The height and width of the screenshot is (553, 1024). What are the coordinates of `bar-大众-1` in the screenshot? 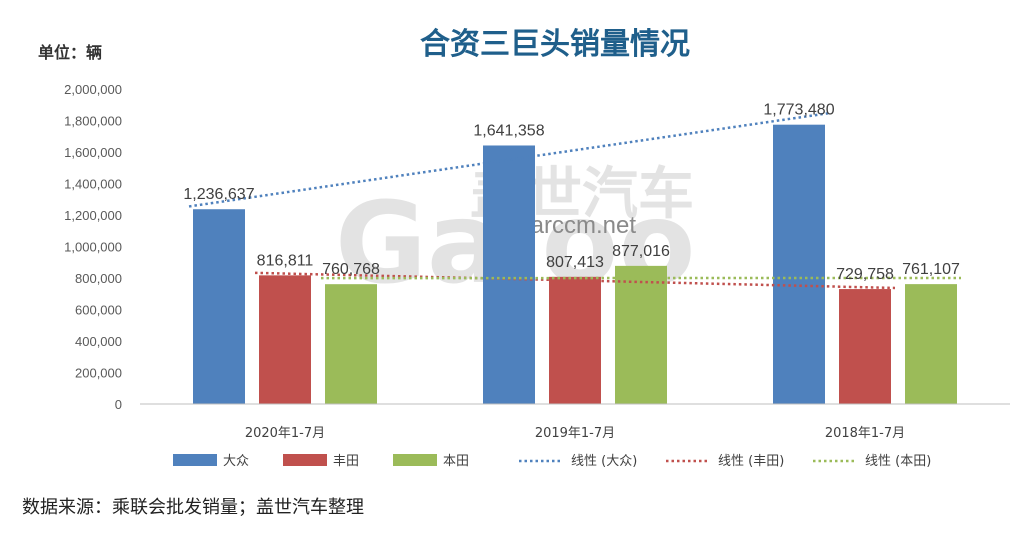 It's located at (509, 274).